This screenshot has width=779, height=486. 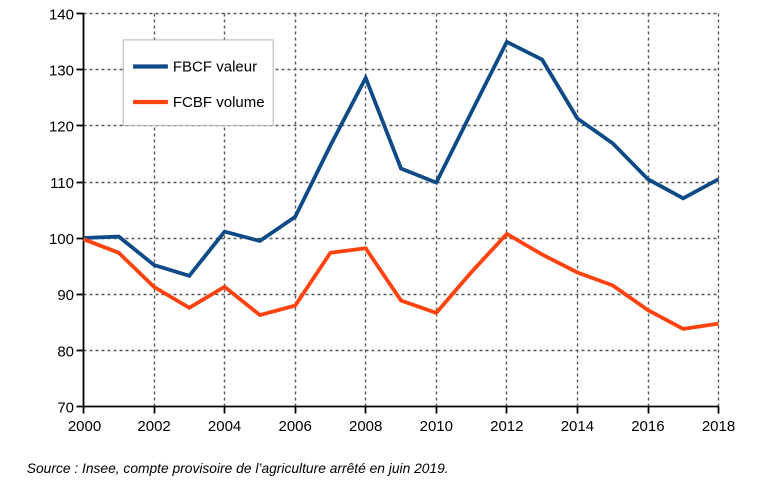 What do you see at coordinates (65, 351) in the screenshot?
I see `svg-text: 80` at bounding box center [65, 351].